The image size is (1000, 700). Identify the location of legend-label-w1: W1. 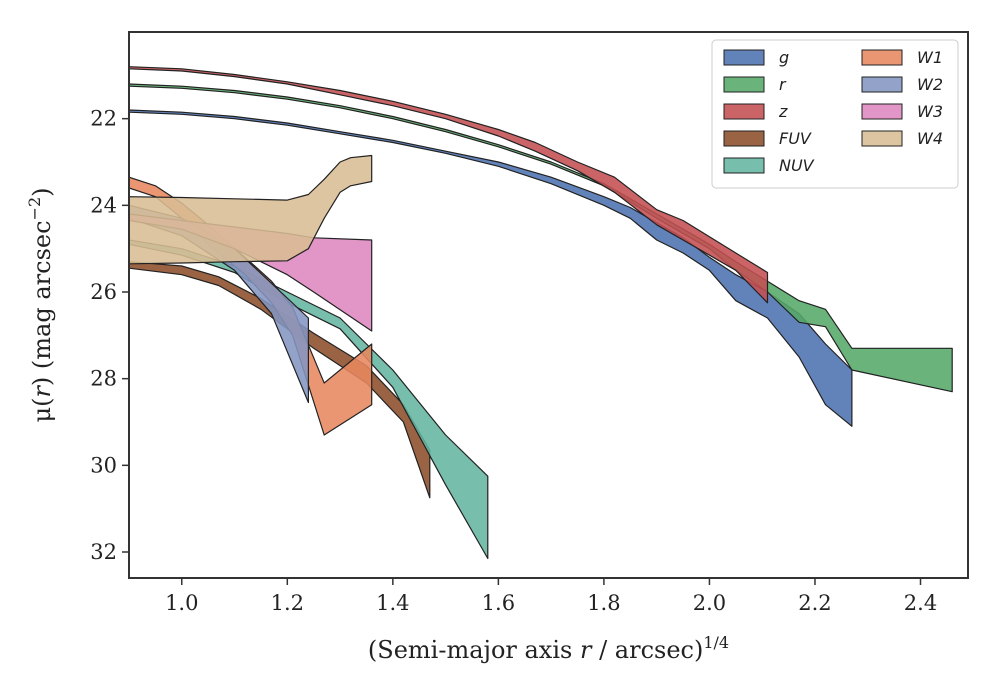
(930, 57).